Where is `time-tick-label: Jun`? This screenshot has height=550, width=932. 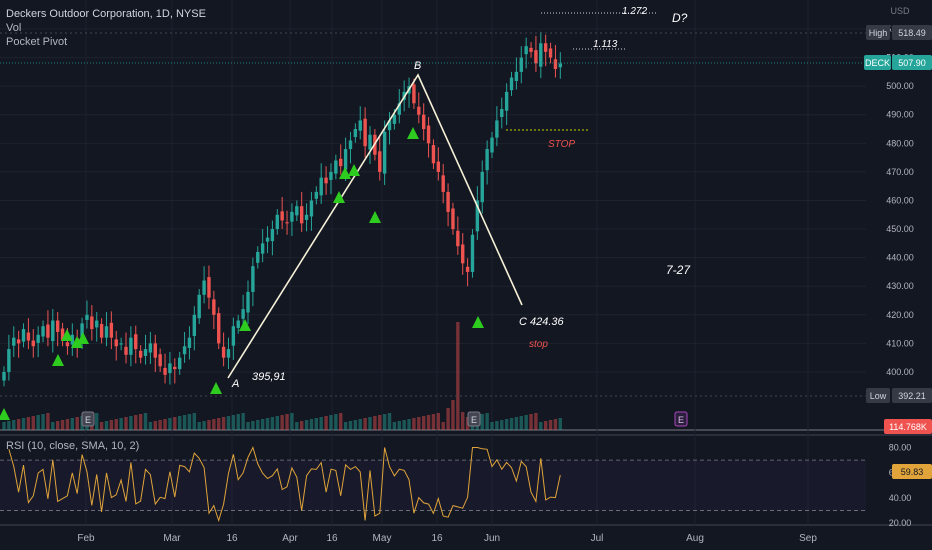 time-tick-label: Jun is located at coordinates (492, 538).